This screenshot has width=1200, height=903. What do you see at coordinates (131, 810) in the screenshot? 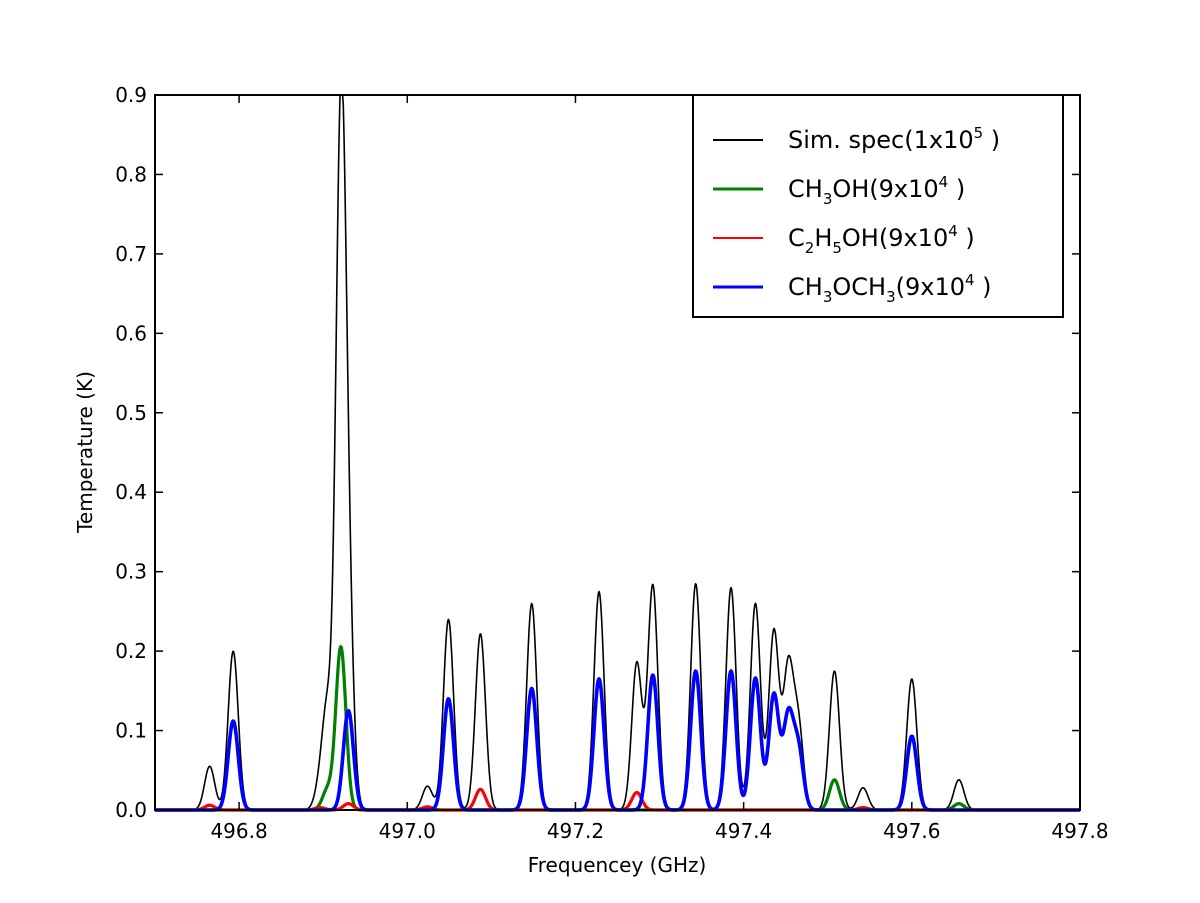
I see `y-tick-label: 0.0` at bounding box center [131, 810].